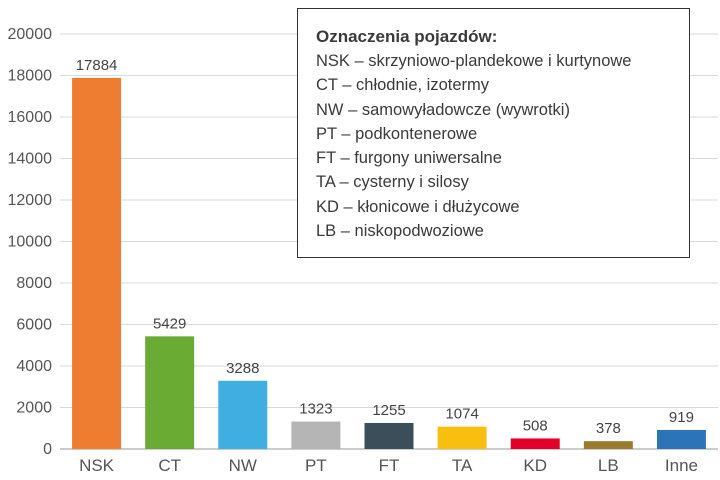 Image resolution: width=720 pixels, height=480 pixels. What do you see at coordinates (243, 465) in the screenshot?
I see `x-tick-label-nw: NW` at bounding box center [243, 465].